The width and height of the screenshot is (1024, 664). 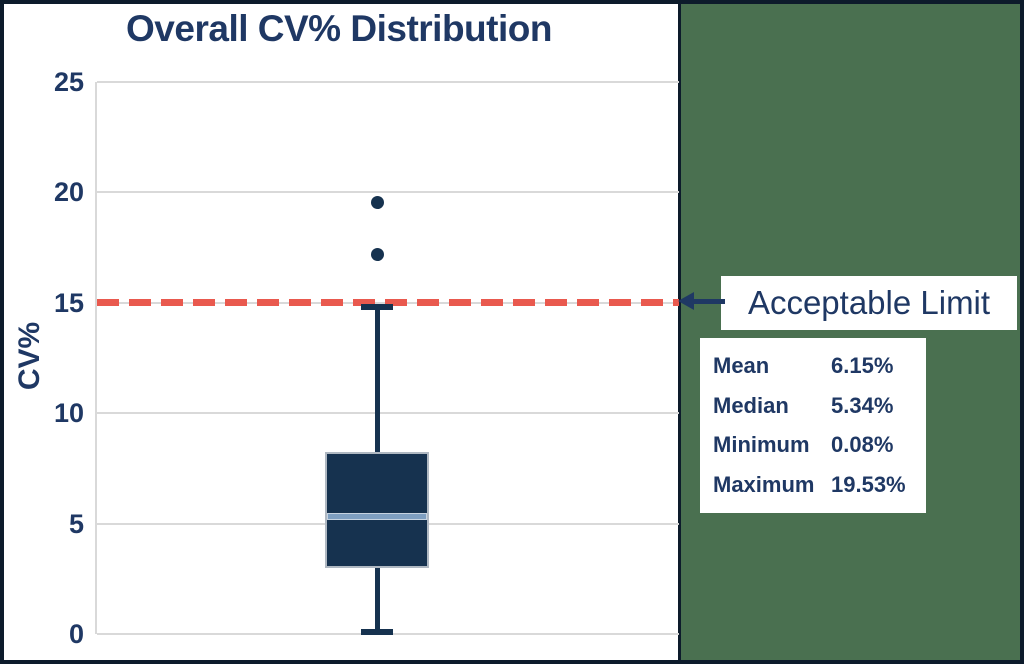 I want to click on stat-row-median: Median 5.34%, so click(x=813, y=406).